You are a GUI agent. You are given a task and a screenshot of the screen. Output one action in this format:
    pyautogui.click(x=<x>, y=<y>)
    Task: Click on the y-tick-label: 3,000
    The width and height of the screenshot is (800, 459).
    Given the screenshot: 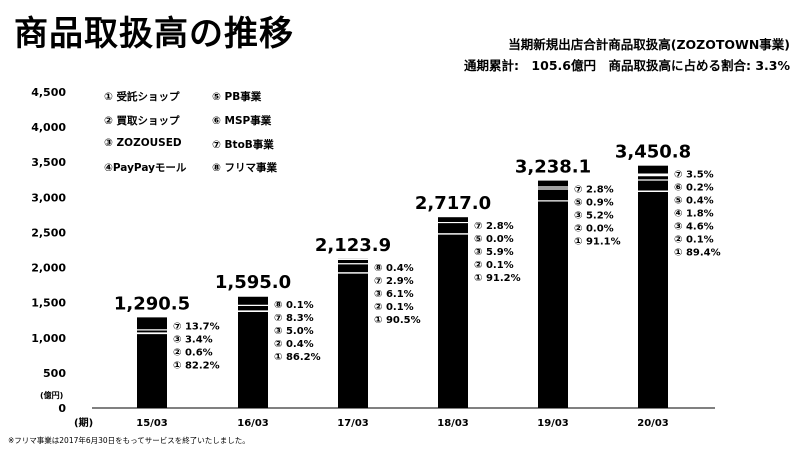 What is the action you would take?
    pyautogui.click(x=48, y=197)
    